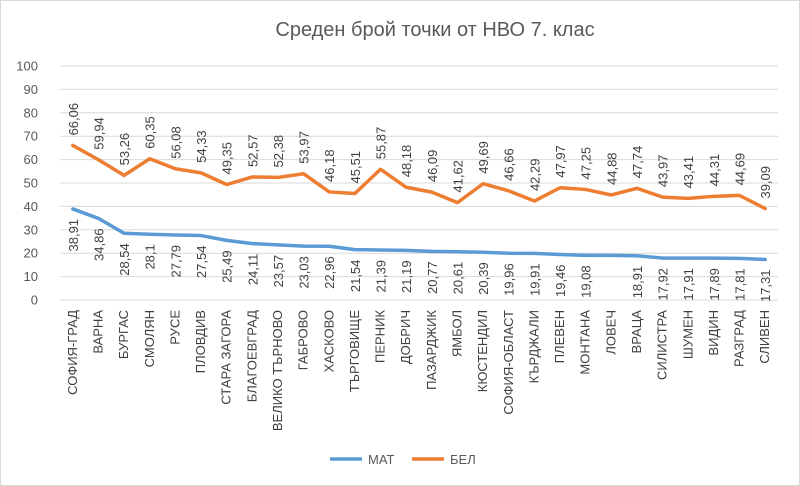 This screenshot has height=486, width=800. What do you see at coordinates (586, 163) in the screenshot?
I see `data-label-bel: 47,25` at bounding box center [586, 163].